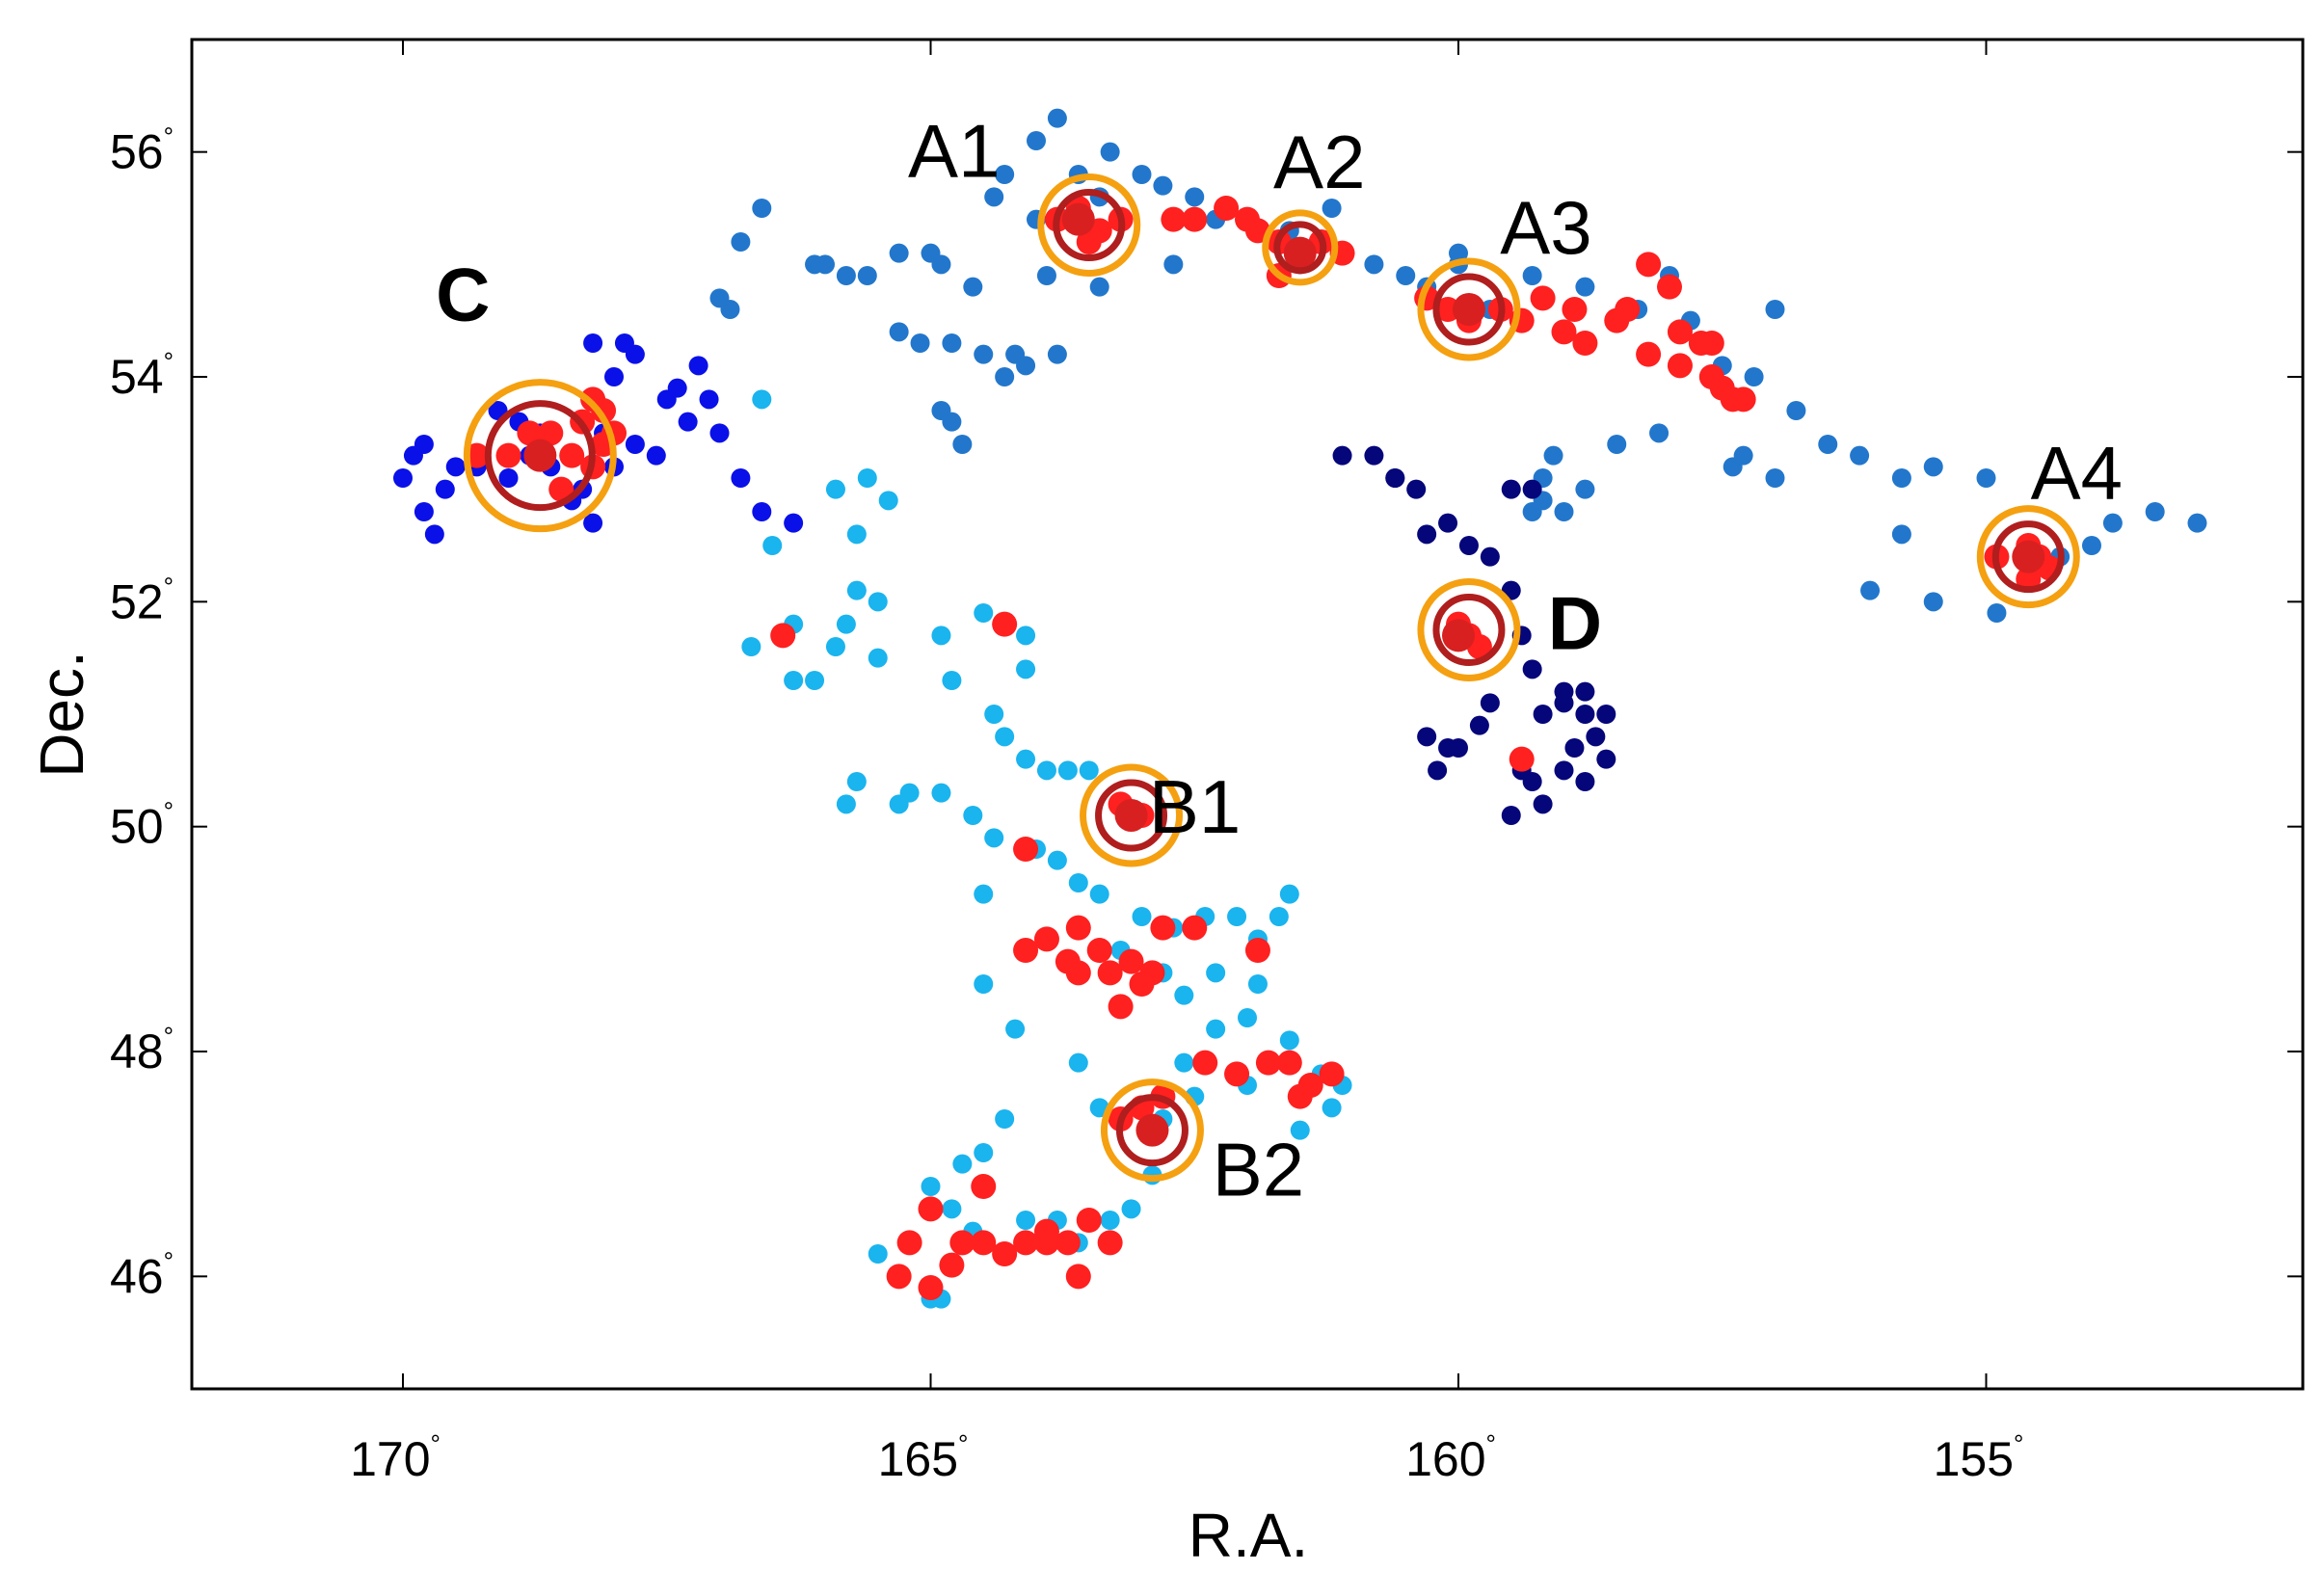  I want to click on region-label-b2: B2, so click(1258, 1170).